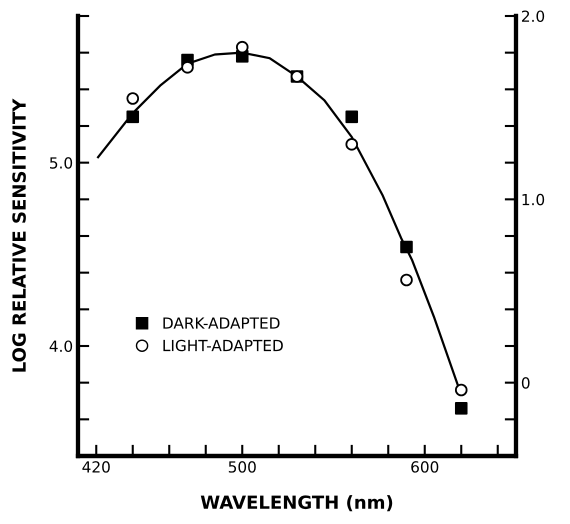 Image resolution: width=570 pixels, height=524 pixels. I want to click on y2-tick-label: 0, so click(526, 383).